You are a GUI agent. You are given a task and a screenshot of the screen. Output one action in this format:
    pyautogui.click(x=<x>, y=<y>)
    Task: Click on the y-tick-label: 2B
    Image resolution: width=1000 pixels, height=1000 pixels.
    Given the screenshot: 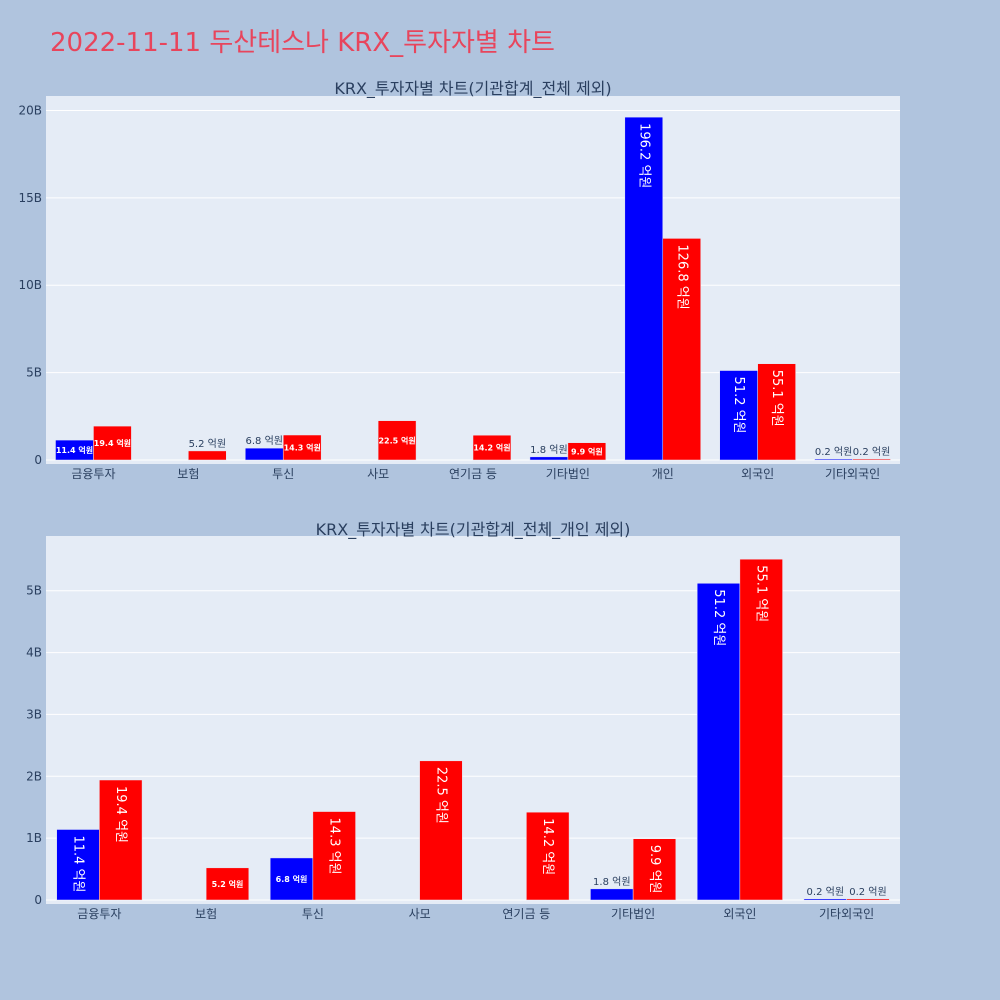 What is the action you would take?
    pyautogui.click(x=34, y=776)
    